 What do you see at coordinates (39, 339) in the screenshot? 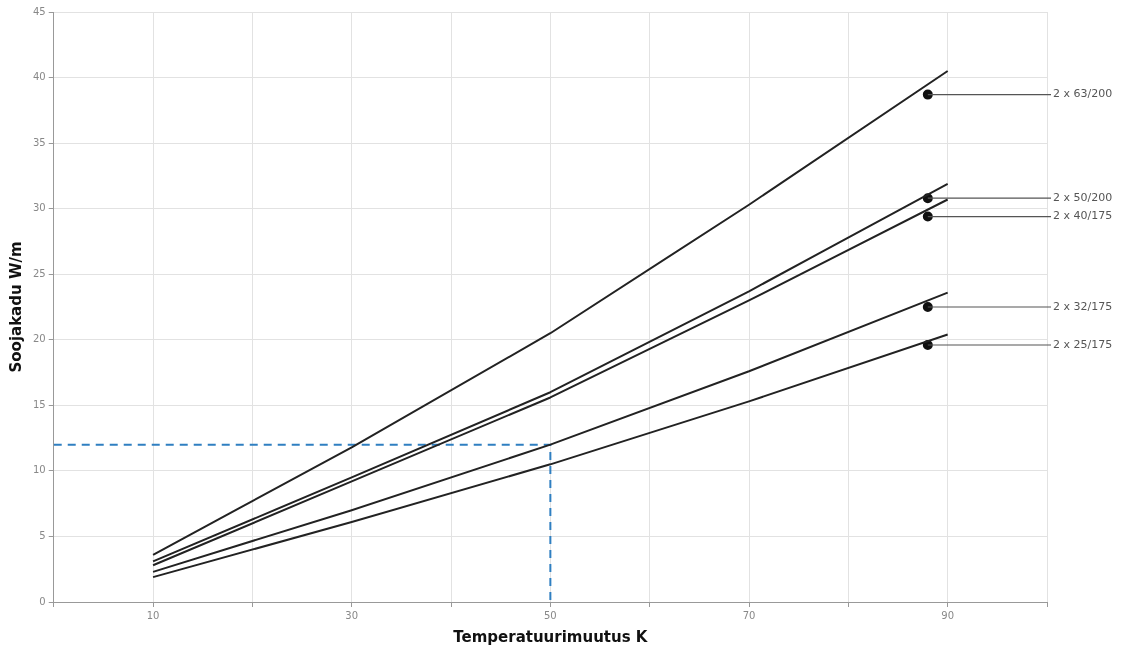
I see `y-tick-label: 20` at bounding box center [39, 339].